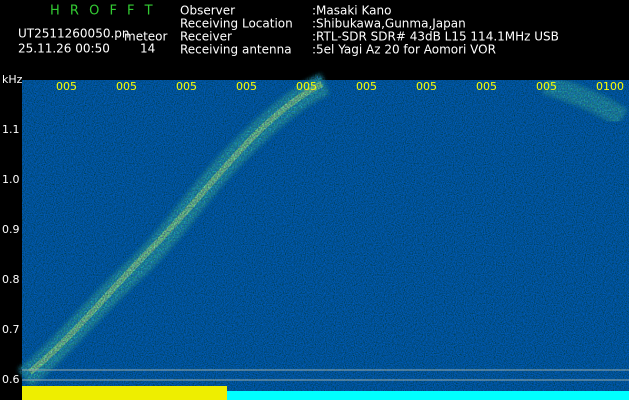 The width and height of the screenshot is (629, 400). What do you see at coordinates (11, 279) in the screenshot?
I see `y-label: 0.8` at bounding box center [11, 279].